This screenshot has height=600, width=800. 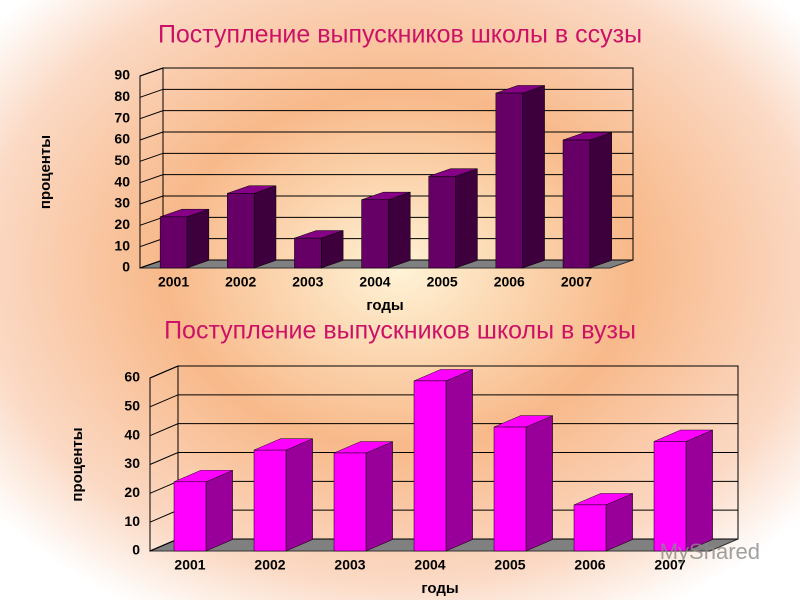 What do you see at coordinates (710, 551) in the screenshot?
I see `watermark: MyShared` at bounding box center [710, 551].